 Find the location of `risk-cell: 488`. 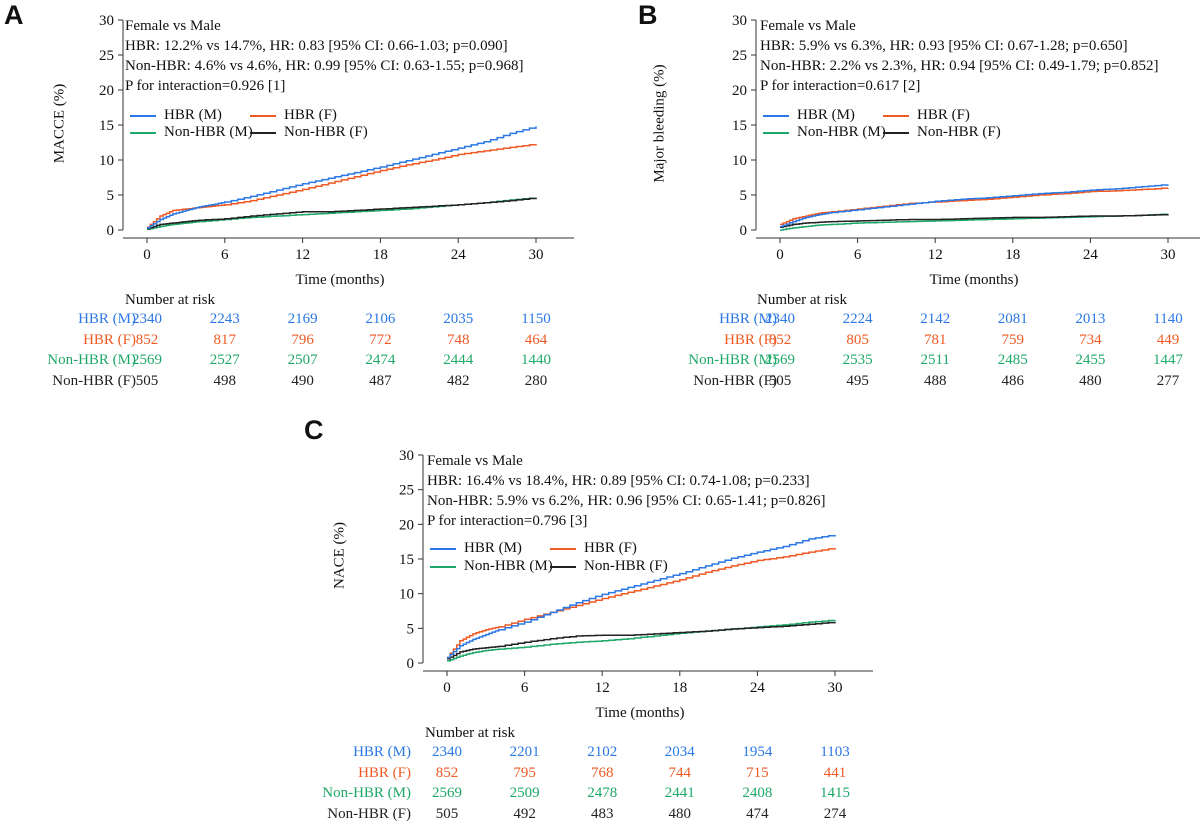

risk-cell: 488 is located at coordinates (935, 380).